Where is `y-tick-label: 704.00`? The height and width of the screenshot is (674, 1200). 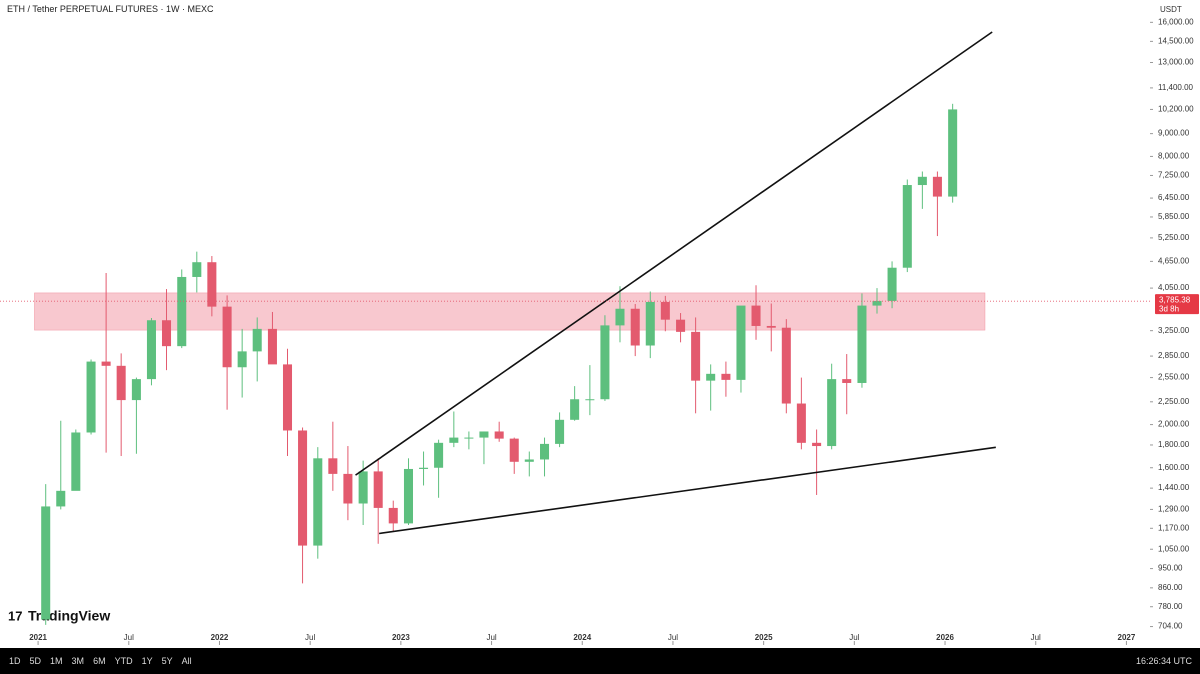 y-tick-label: 704.00 is located at coordinates (1170, 626).